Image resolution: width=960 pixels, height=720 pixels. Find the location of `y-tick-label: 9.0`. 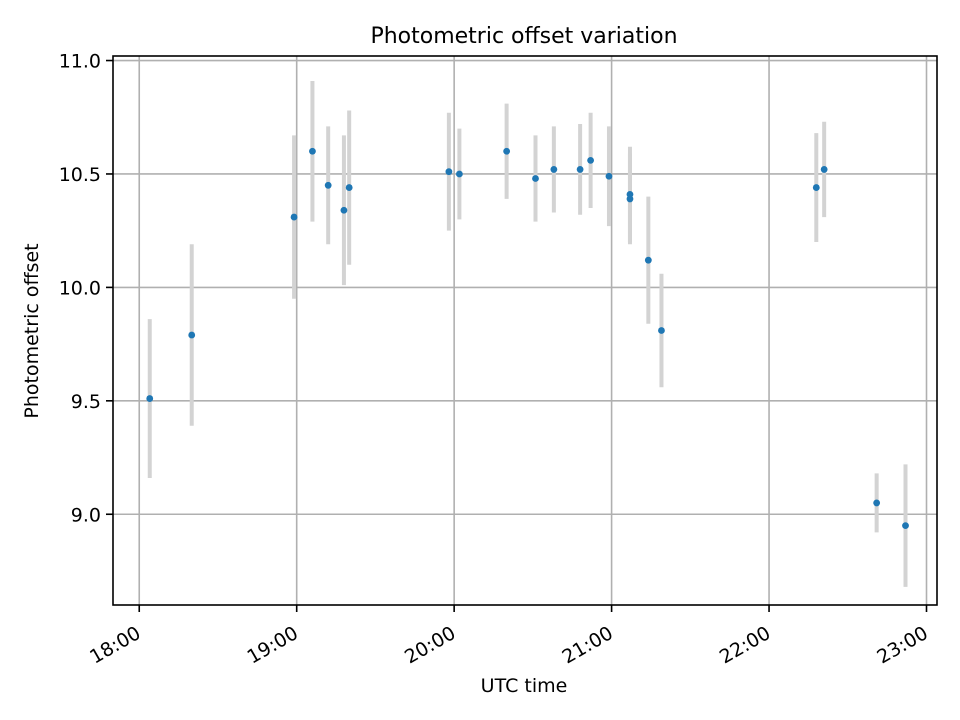

y-tick-label: 9.0 is located at coordinates (86, 515).